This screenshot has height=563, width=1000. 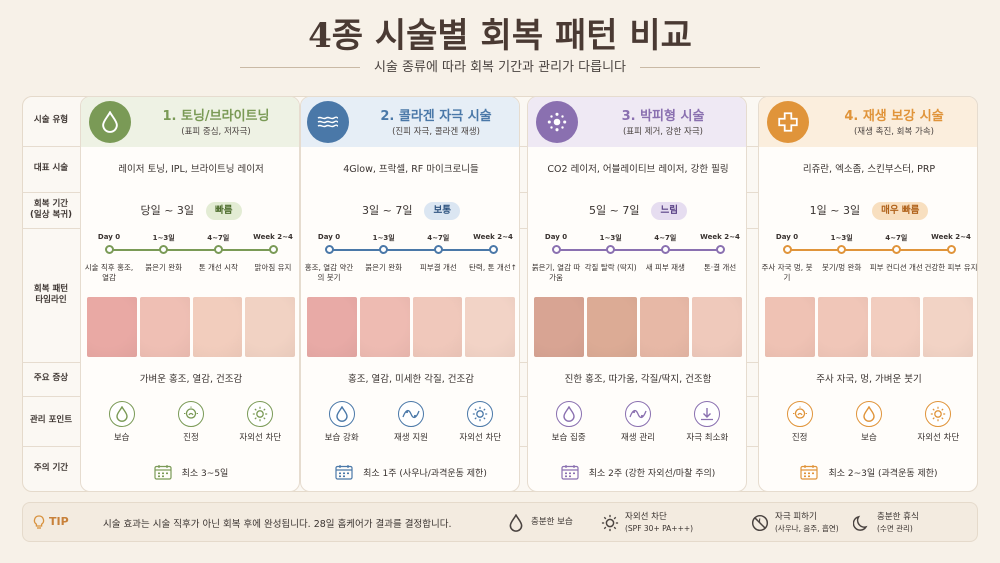 I want to click on timeline-desc: 톤 개선 시작, so click(x=218, y=267).